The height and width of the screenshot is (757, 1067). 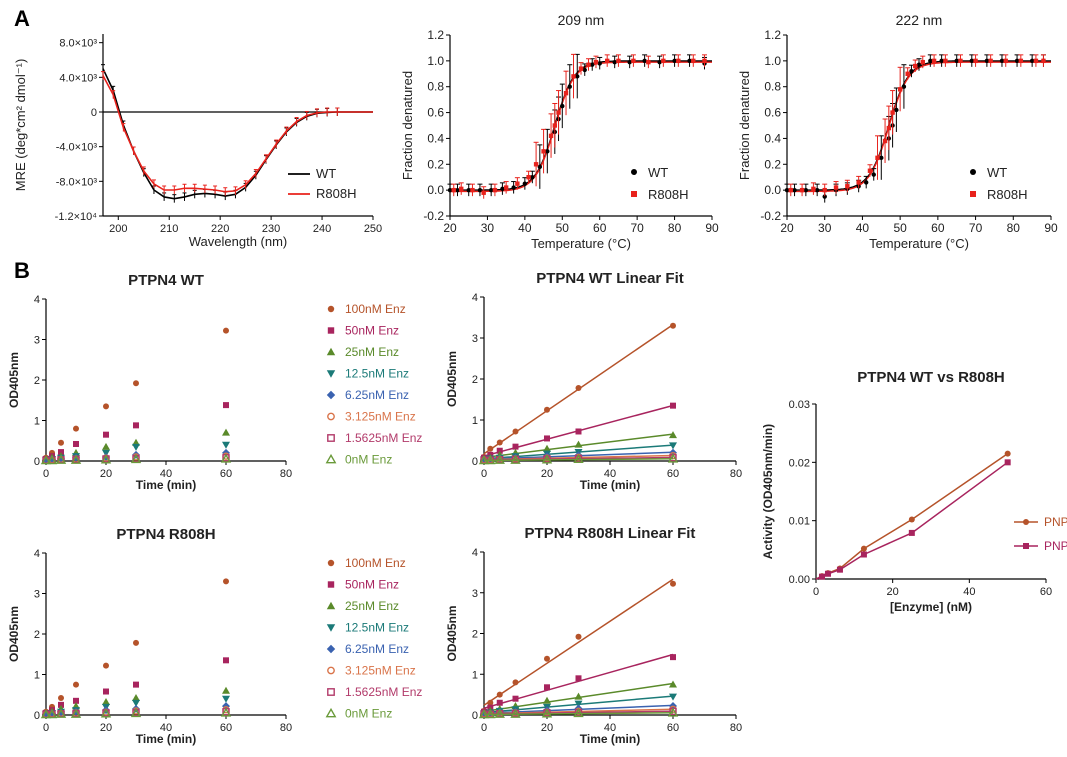 What do you see at coordinates (383, 438) in the screenshot?
I see `legend-label: 1.5625nM Enz` at bounding box center [383, 438].